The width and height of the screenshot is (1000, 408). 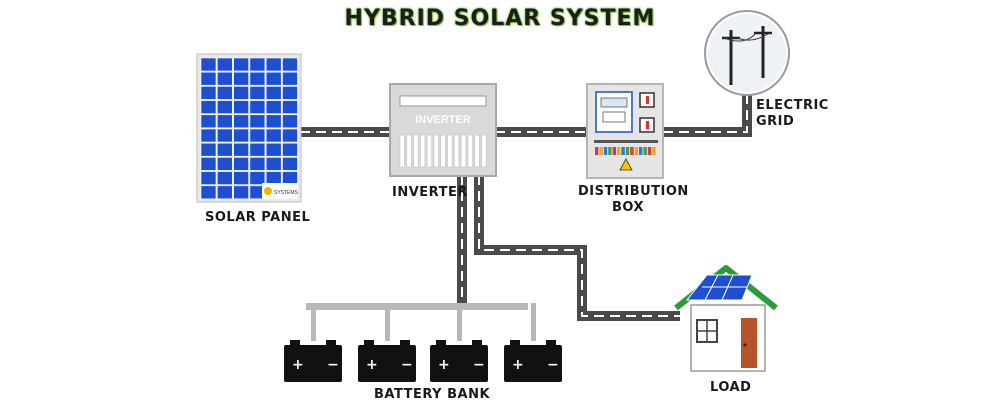 What do you see at coordinates (726, 318) in the screenshot?
I see `house-icon` at bounding box center [726, 318].